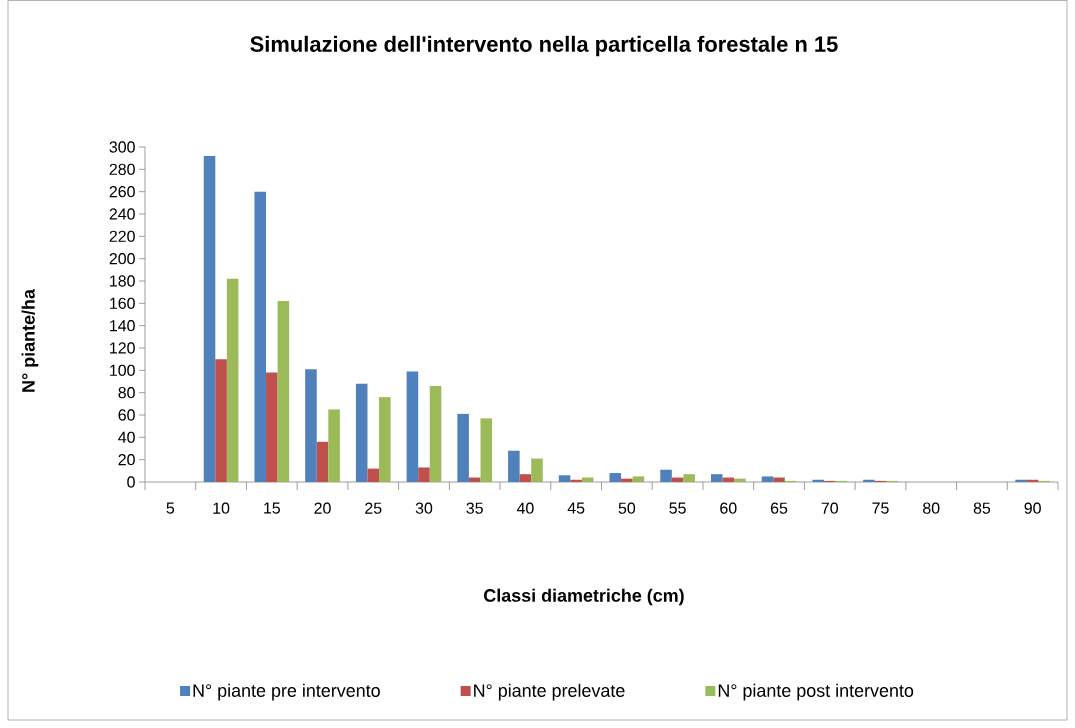  I want to click on y-tick-label: 40, so click(126, 437).